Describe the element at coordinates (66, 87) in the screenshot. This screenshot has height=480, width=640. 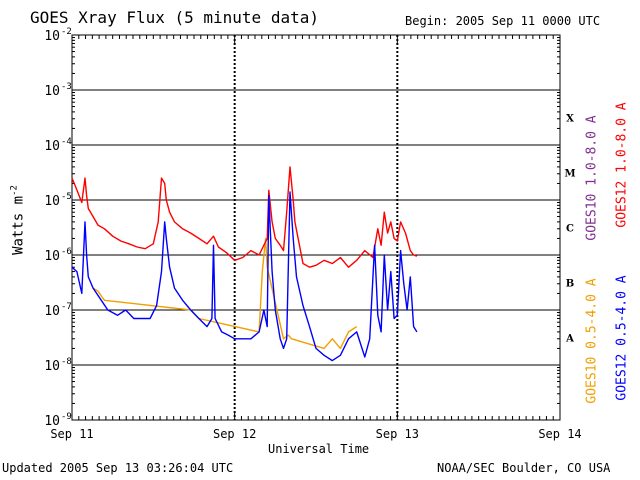
I see `y-tick-label-exponent: -3` at that location.